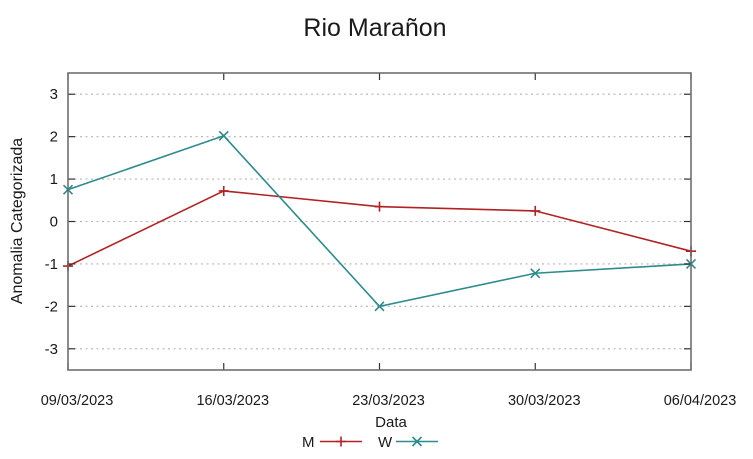  I want to click on x-tick-label: 16/03/2023, so click(232, 401).